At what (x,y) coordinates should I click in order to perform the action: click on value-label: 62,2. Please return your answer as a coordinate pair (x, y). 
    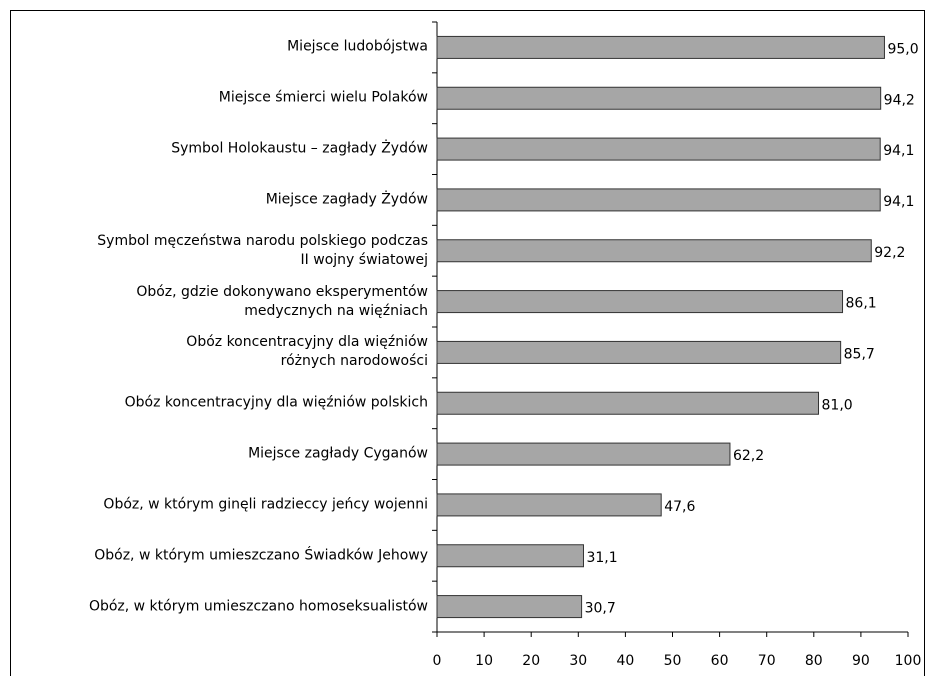
    Looking at the image, I should click on (748, 456).